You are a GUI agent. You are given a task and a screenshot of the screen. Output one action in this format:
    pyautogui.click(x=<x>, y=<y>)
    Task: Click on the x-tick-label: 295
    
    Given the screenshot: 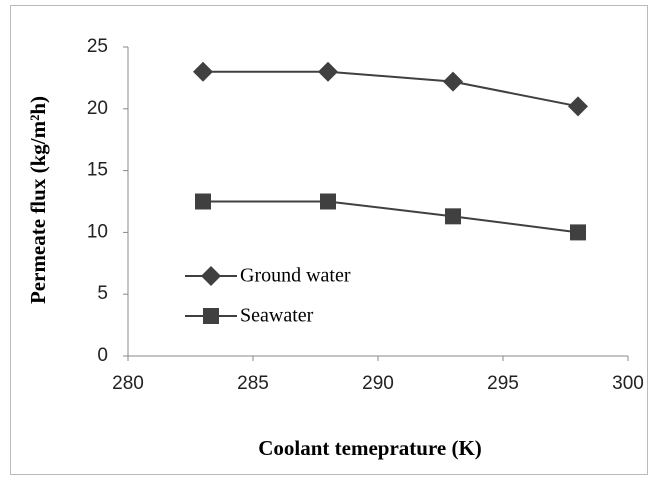 What is the action you would take?
    pyautogui.click(x=503, y=383)
    